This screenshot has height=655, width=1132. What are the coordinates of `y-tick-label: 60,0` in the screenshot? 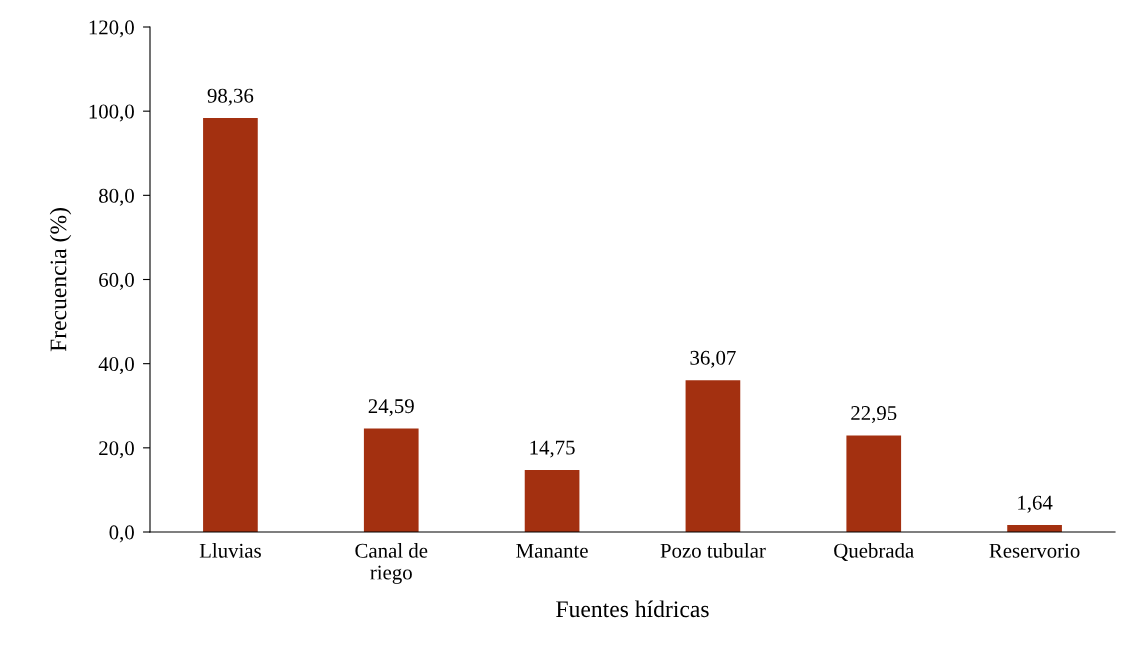 It's located at (116, 281).